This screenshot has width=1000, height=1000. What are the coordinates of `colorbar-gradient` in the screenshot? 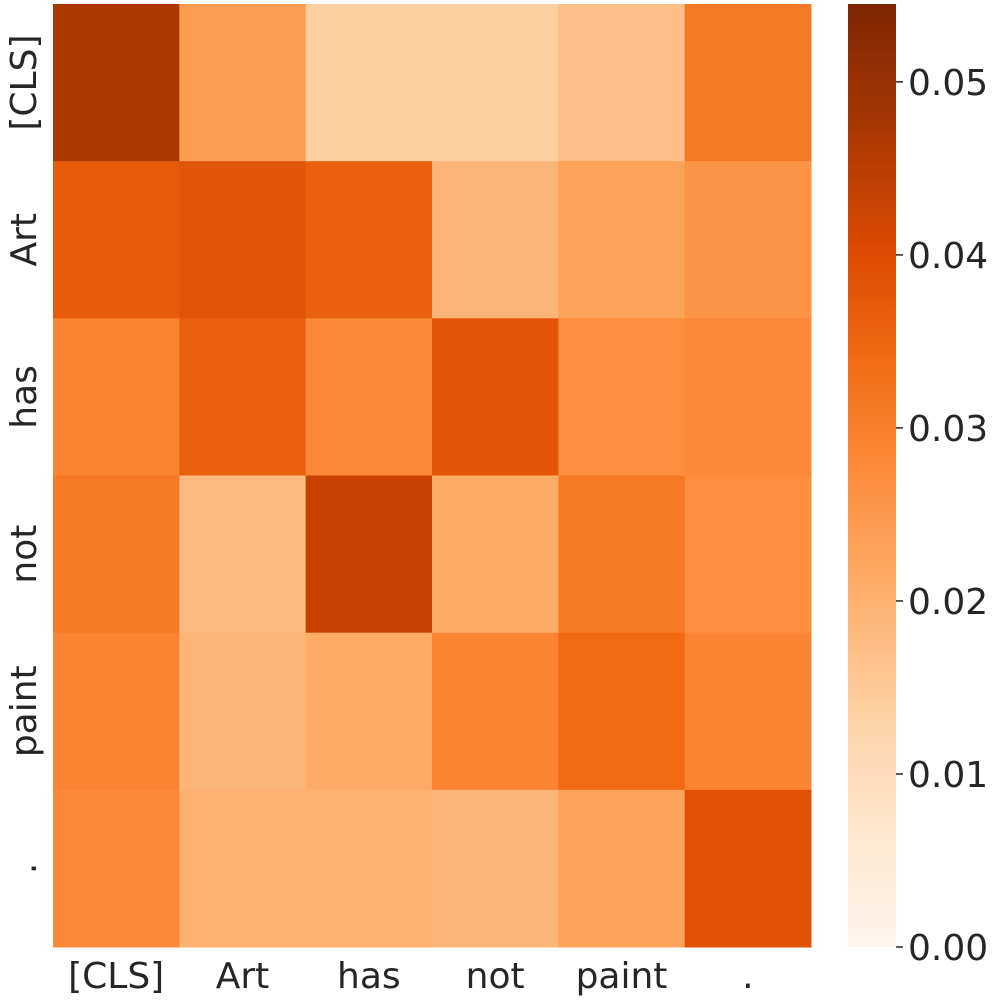 It's located at (872, 475).